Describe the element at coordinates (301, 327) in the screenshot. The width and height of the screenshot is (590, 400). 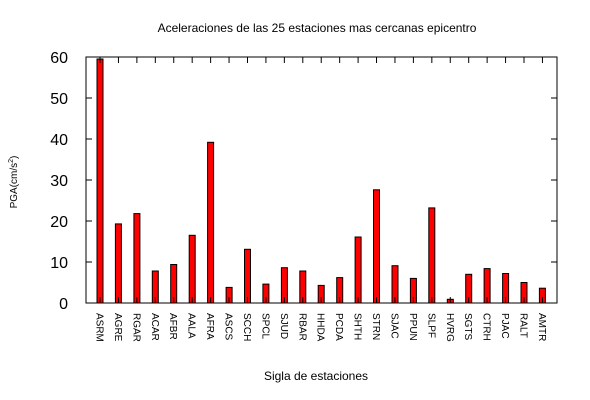
I see `x-tick-label: RBAR` at that location.